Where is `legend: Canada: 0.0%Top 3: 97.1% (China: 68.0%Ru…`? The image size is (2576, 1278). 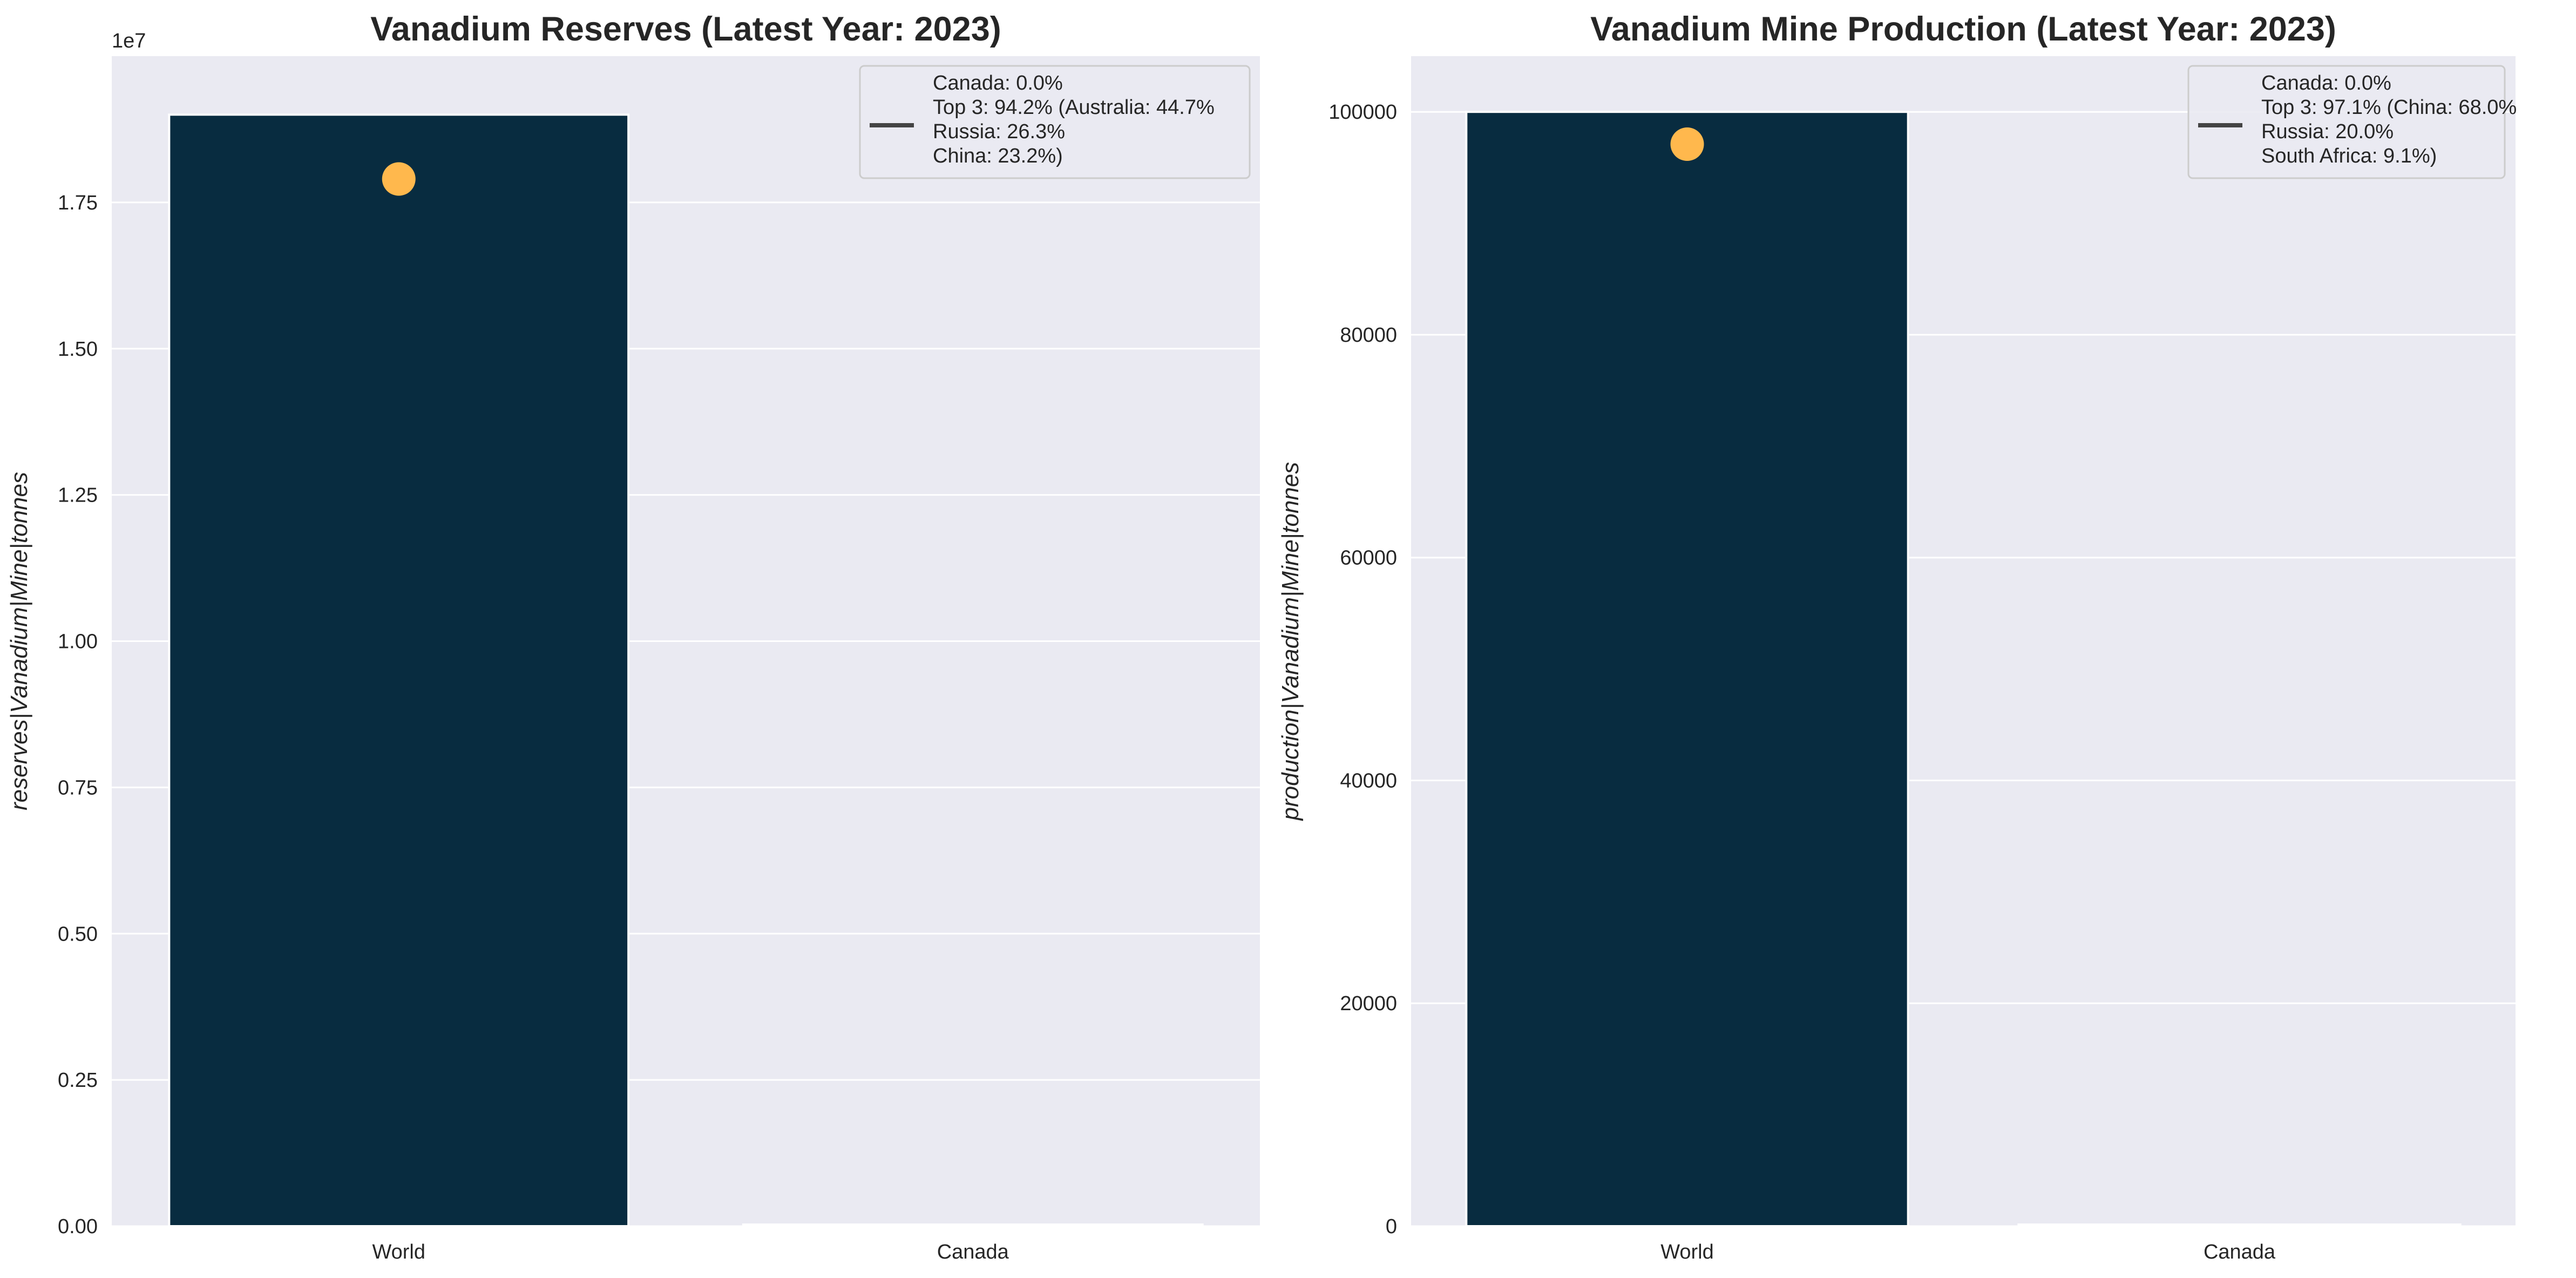 legend: Canada: 0.0%Top 3: 97.1% (China: 68.0%Ru… is located at coordinates (2352, 122).